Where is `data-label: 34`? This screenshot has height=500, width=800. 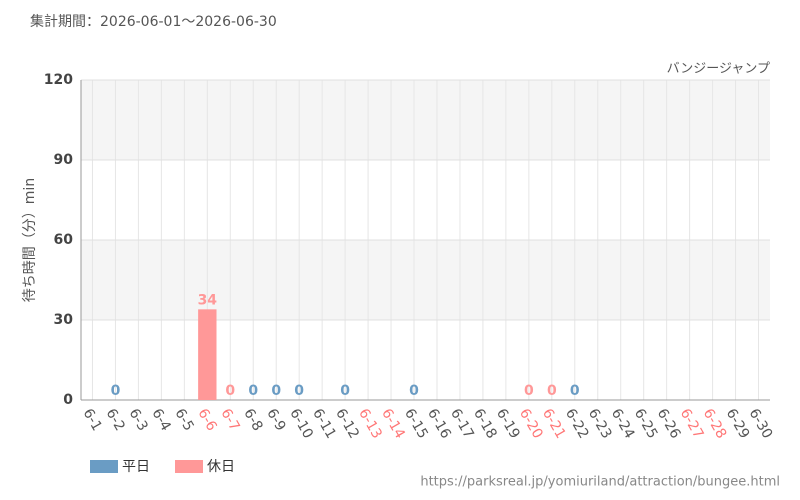
data-label: 34 is located at coordinates (208, 300).